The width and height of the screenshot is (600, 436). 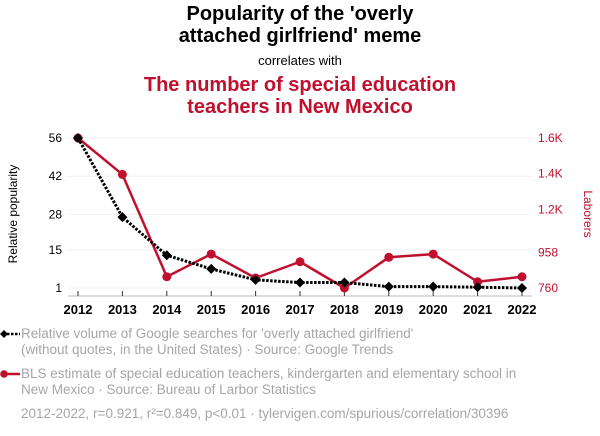 I want to click on legend-marker-circle-solid-icon, so click(x=10, y=374).